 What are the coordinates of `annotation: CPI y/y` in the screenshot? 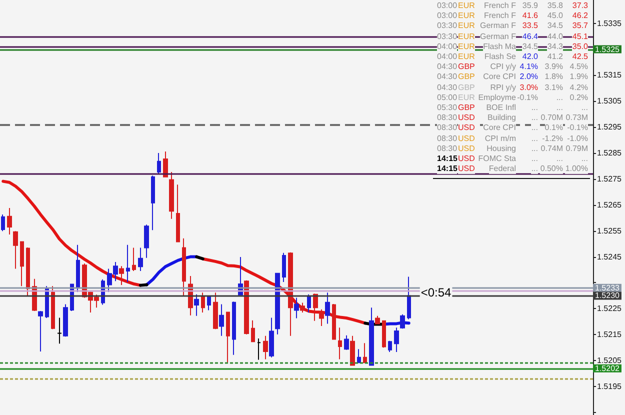 It's located at (503, 67).